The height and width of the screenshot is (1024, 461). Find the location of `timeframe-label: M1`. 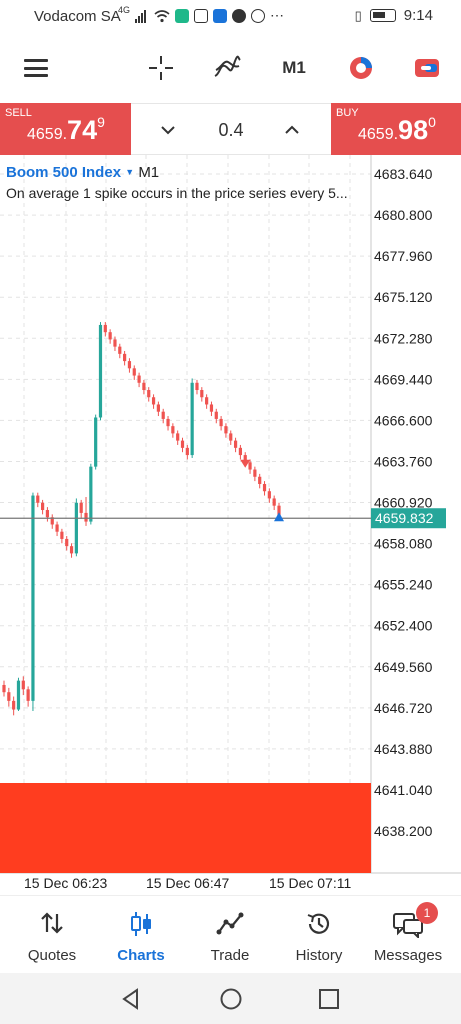

timeframe-label: M1 is located at coordinates (294, 67).